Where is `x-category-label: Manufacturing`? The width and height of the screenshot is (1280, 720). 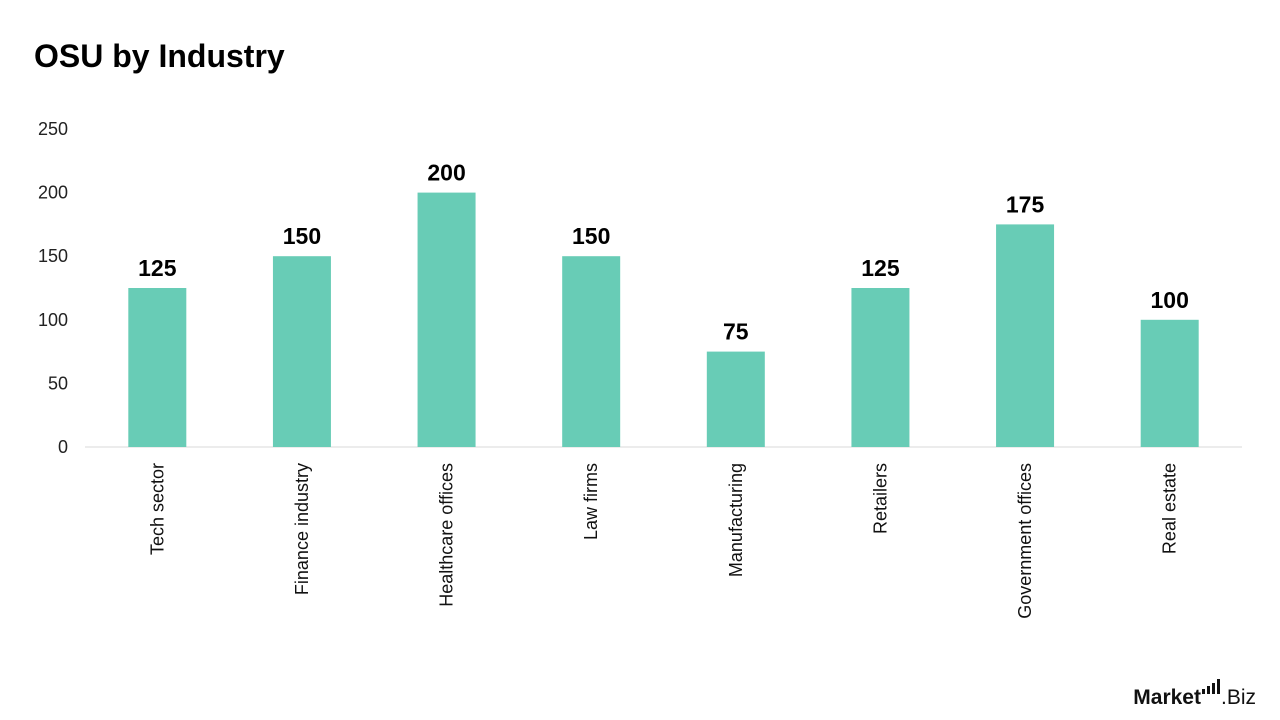 x-category-label: Manufacturing is located at coordinates (736, 520).